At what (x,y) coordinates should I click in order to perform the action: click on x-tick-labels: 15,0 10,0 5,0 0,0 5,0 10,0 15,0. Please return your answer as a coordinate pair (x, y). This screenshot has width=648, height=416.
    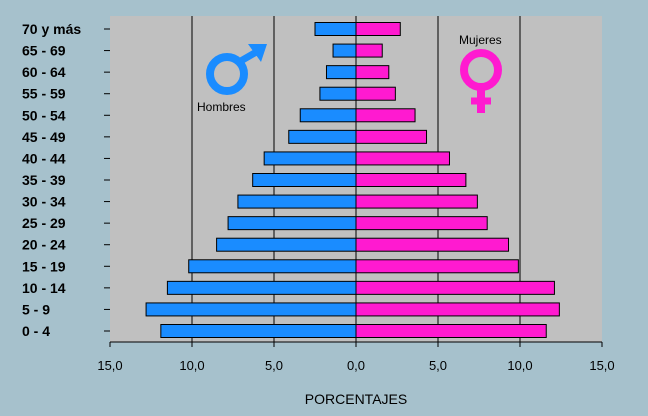
    Looking at the image, I should click on (356, 357).